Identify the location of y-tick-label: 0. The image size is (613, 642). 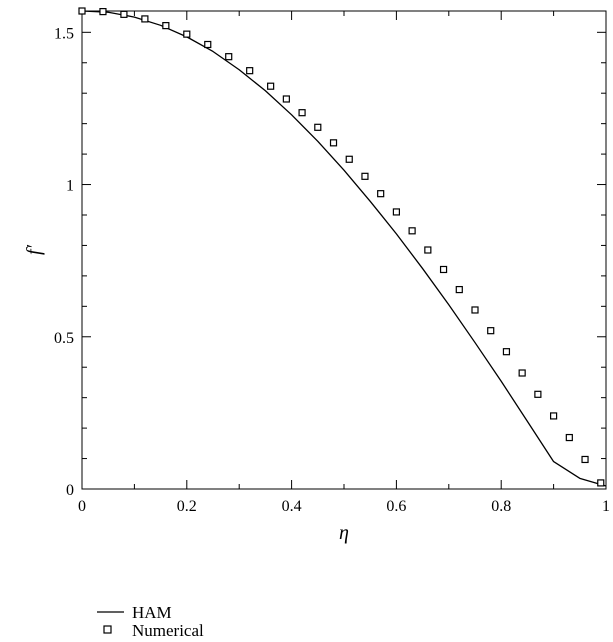
(70, 490).